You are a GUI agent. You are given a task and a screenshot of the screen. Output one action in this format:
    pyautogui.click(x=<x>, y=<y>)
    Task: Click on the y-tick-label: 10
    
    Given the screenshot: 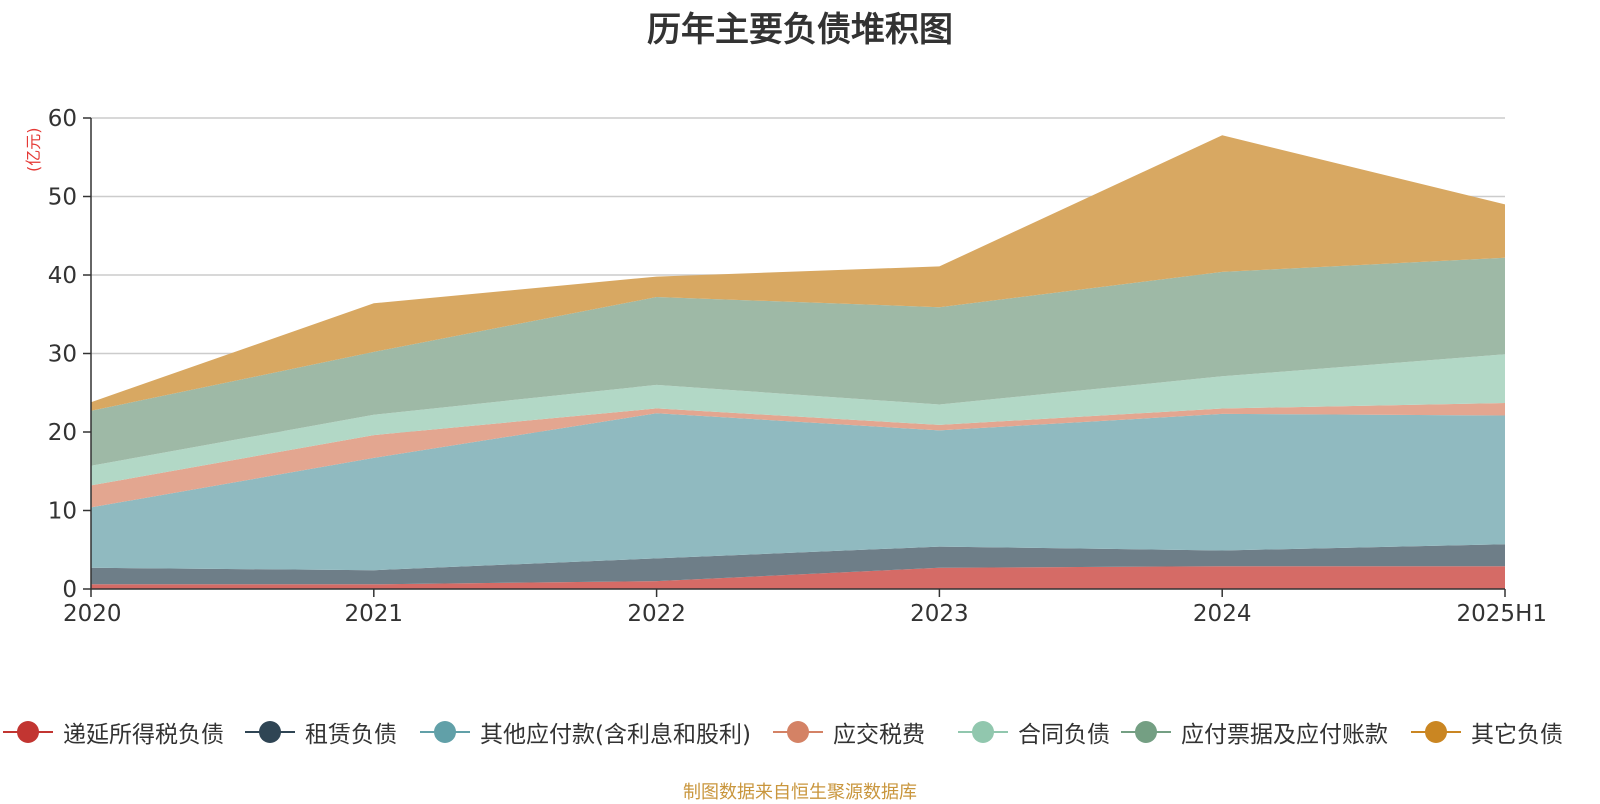 What is the action you would take?
    pyautogui.click(x=62, y=512)
    